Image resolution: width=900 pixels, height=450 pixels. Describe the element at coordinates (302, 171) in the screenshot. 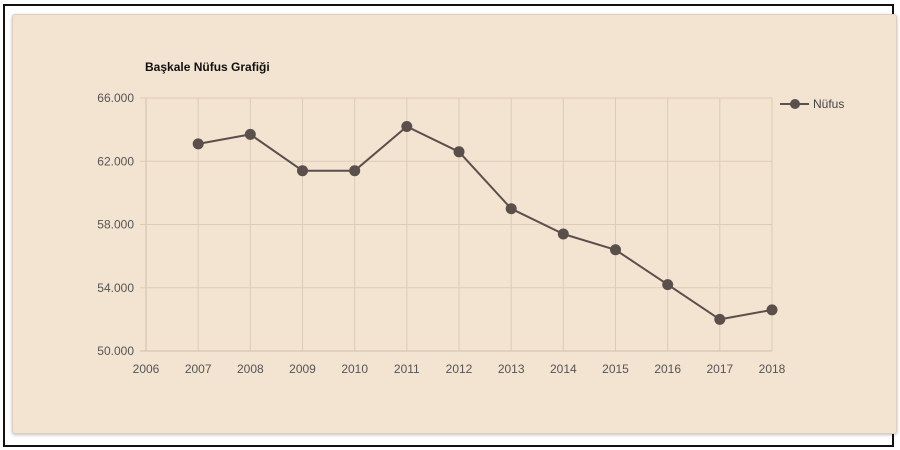

I see `data-point-2009` at that location.